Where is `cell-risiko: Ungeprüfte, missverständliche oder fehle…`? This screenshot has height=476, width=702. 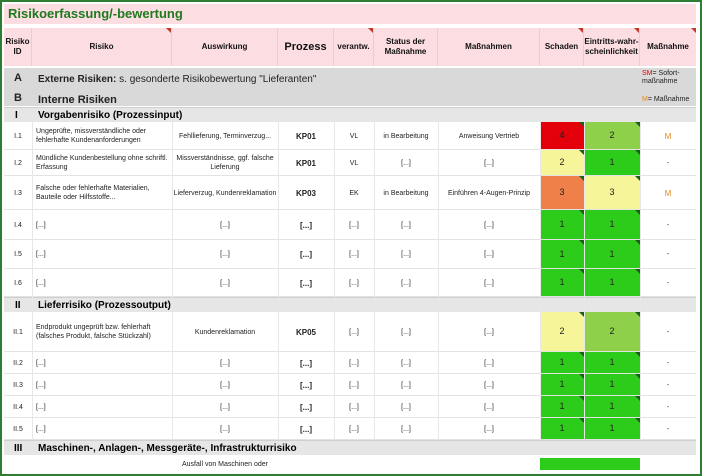
cell-risiko: Ungeprüfte, missverständliche oder fehle… is located at coordinates (104, 136).